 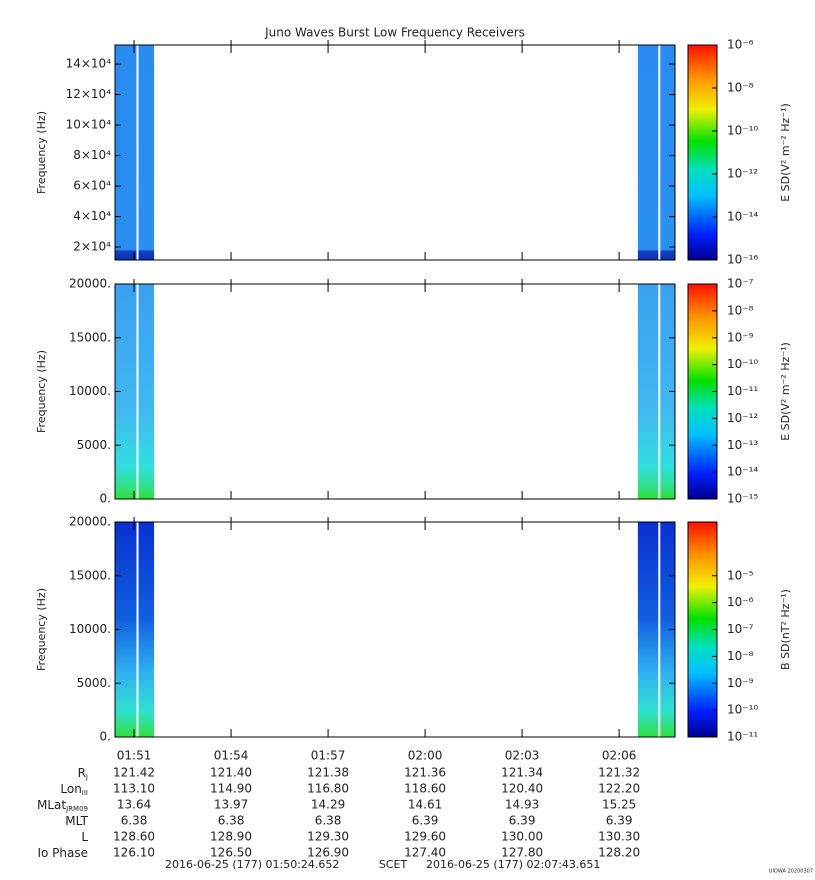 I want to click on ephemeris-label: L, so click(x=84, y=837).